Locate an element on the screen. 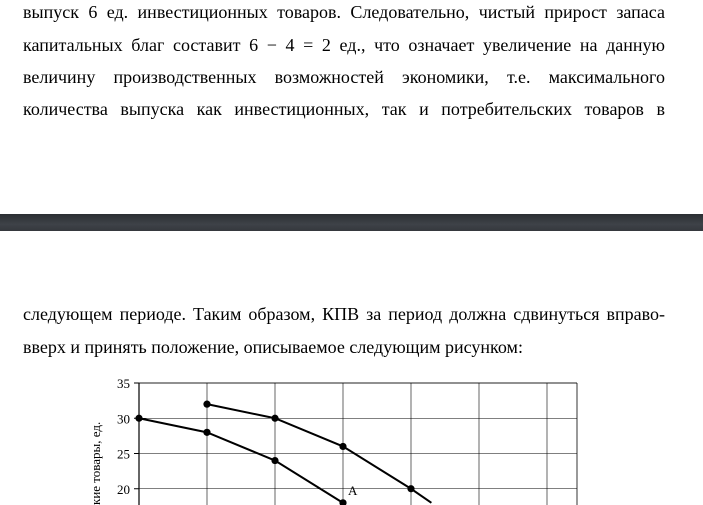  point-label-a: A is located at coordinates (353, 490).